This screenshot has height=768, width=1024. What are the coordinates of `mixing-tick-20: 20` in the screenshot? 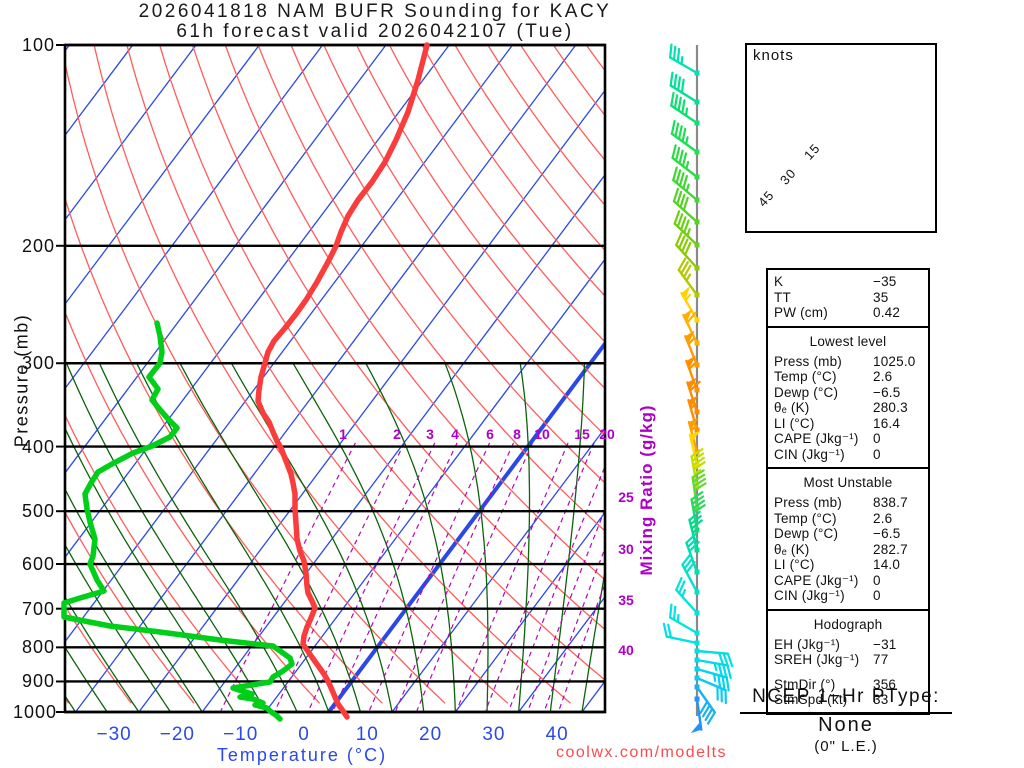 It's located at (607, 434).